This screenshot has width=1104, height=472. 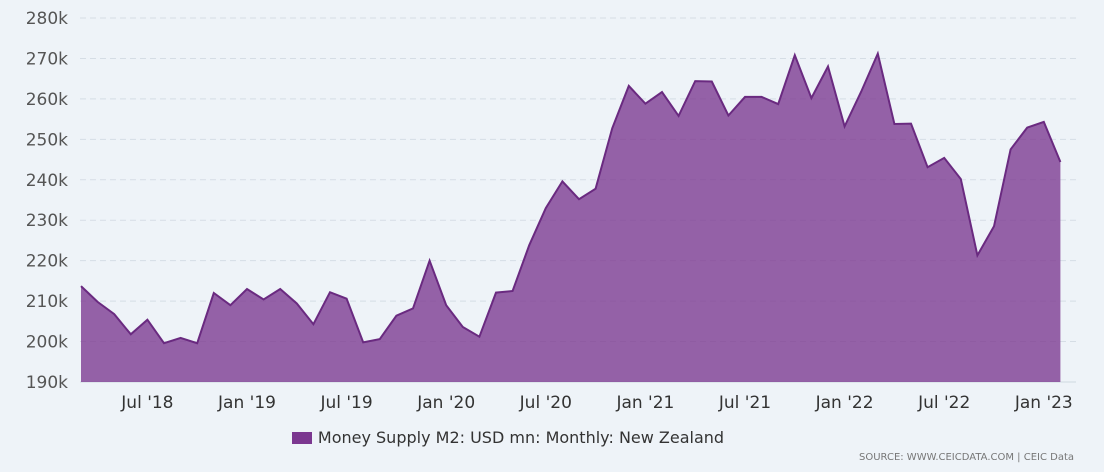 What do you see at coordinates (47, 140) in the screenshot?
I see `y-tick-label: 250k` at bounding box center [47, 140].